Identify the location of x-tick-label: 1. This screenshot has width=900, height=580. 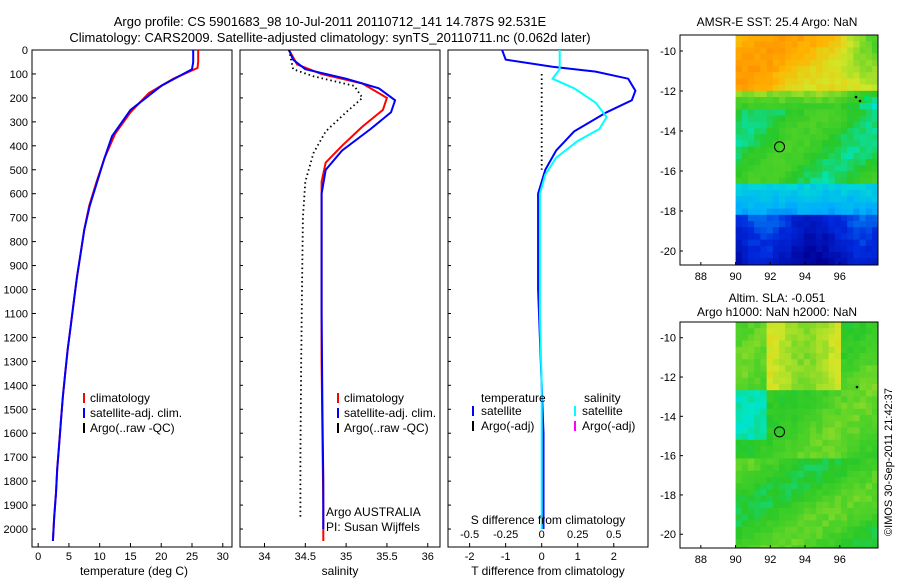
(578, 557).